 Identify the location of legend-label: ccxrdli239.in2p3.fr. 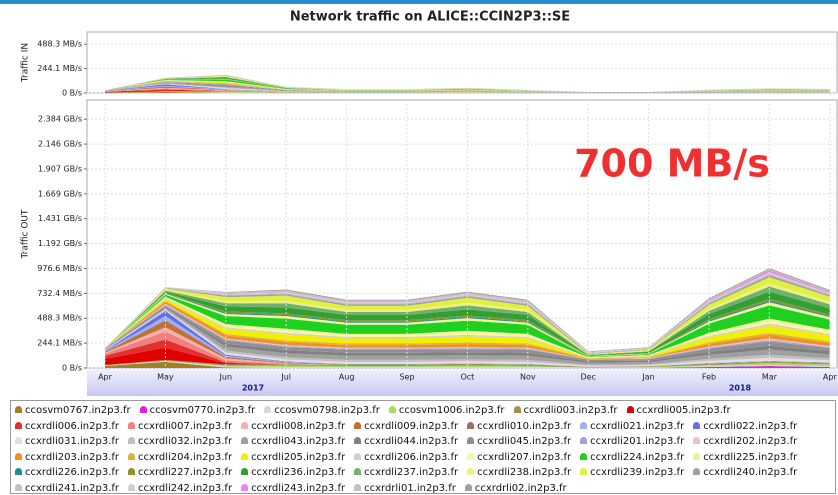
(637, 473).